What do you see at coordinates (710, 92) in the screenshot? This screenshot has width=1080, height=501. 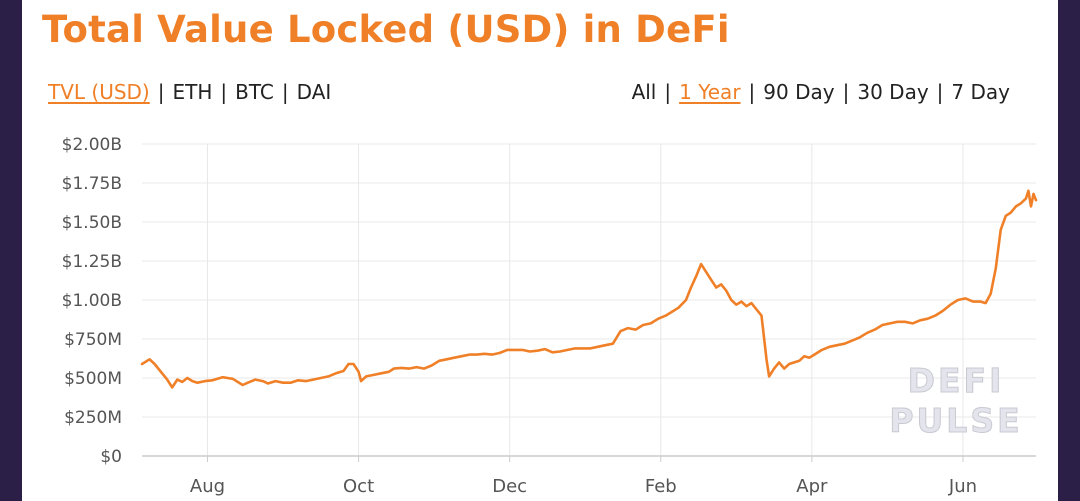 I see `range-option-1-year: 1 Year` at bounding box center [710, 92].